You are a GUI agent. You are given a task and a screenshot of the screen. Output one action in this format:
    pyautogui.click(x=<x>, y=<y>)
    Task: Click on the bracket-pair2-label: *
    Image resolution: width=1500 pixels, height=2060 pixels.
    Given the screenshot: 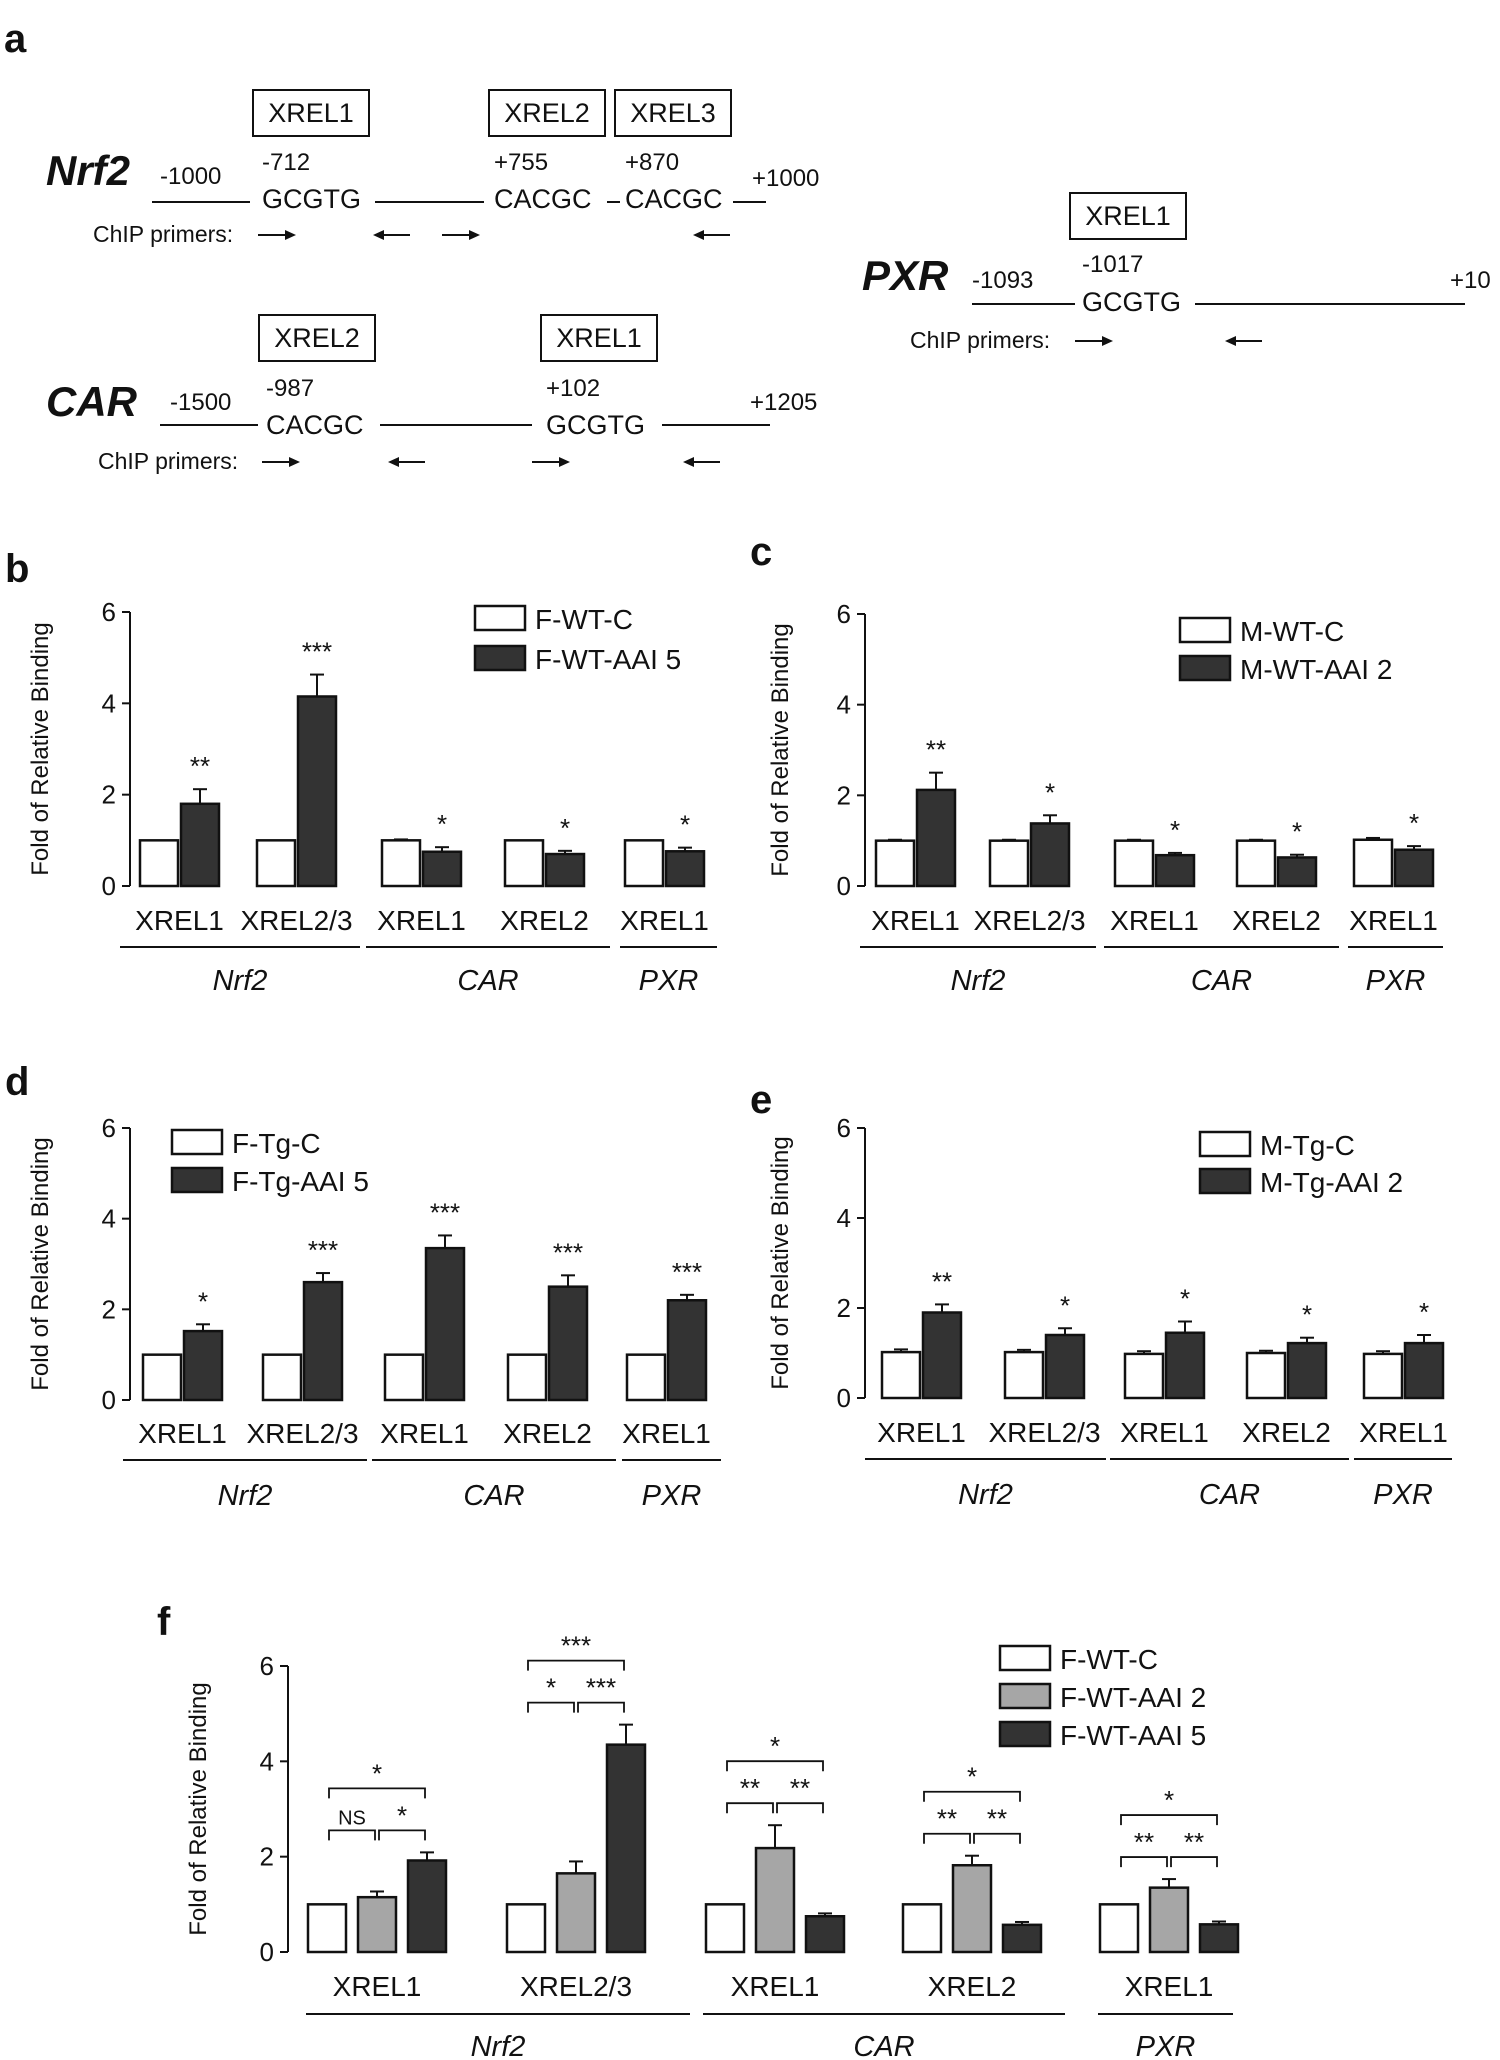 What is the action you would take?
    pyautogui.click(x=402, y=1815)
    